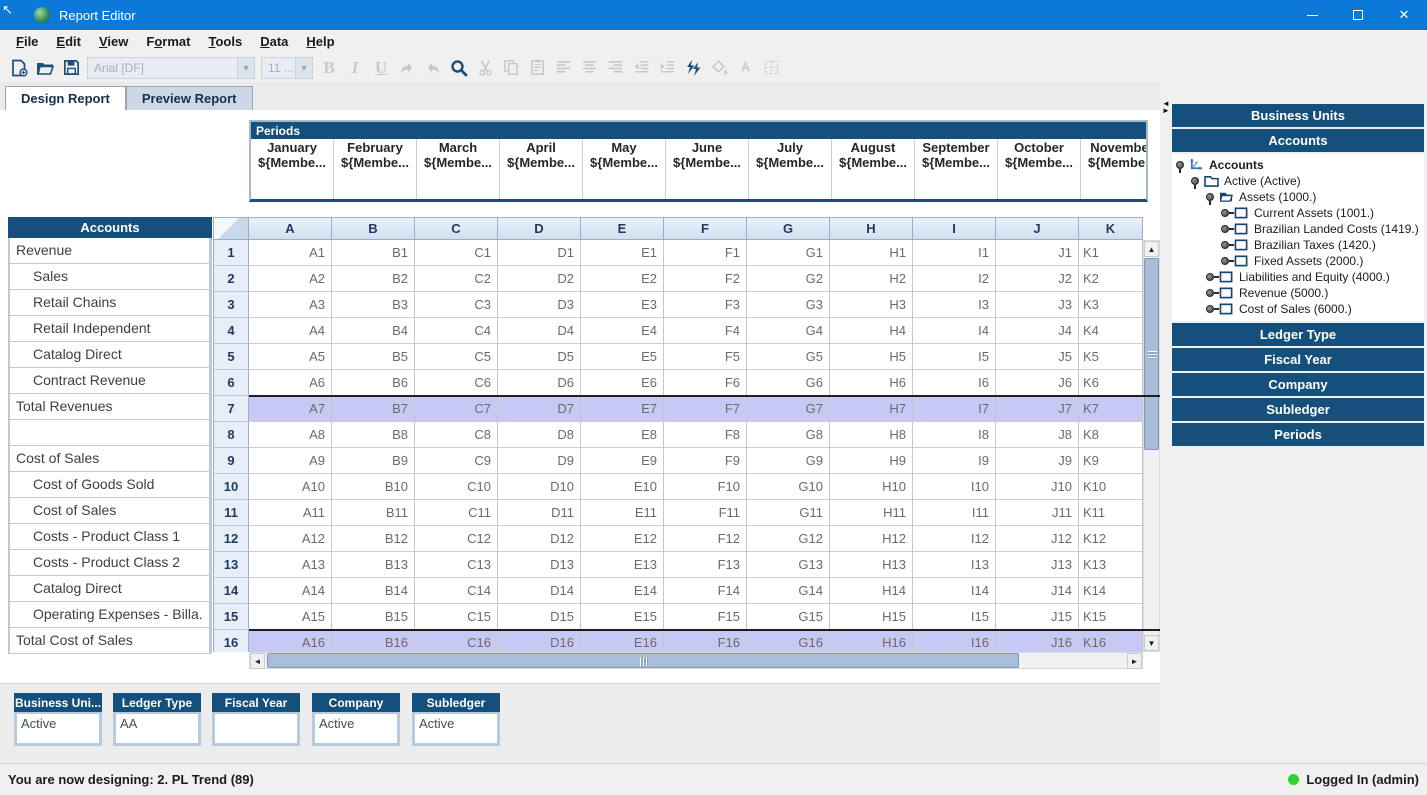 This screenshot has width=1427, height=795. I want to click on menu-item-edit: Edit, so click(68, 41).